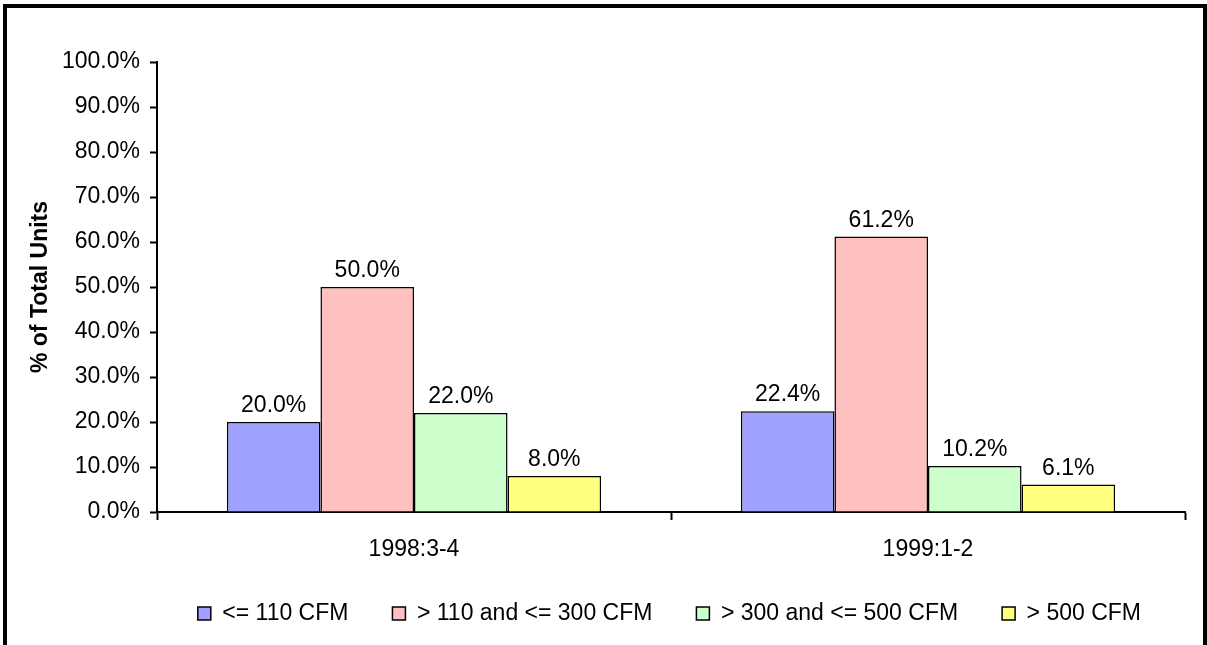 The width and height of the screenshot is (1207, 645). What do you see at coordinates (461, 395) in the screenshot?
I see `data-label: 22.0%` at bounding box center [461, 395].